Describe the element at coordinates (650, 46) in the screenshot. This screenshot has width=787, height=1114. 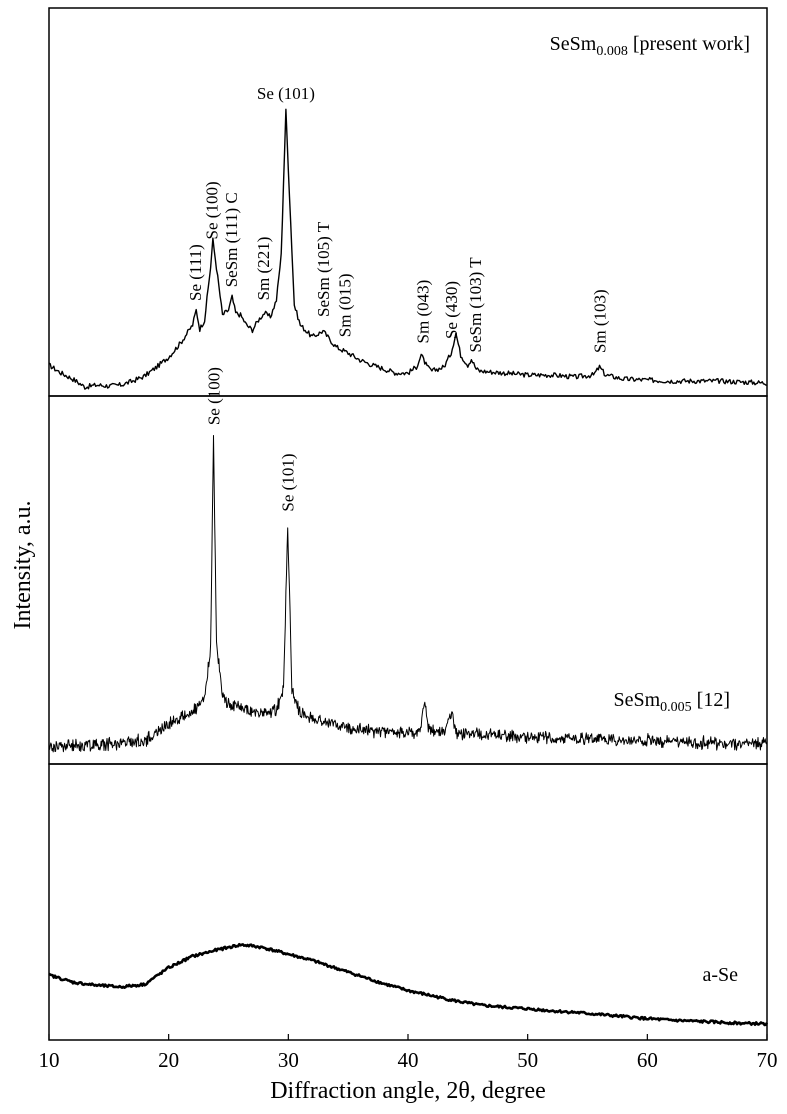
I see `series-label-sesm008: SeSm0.008 [present work]` at that location.